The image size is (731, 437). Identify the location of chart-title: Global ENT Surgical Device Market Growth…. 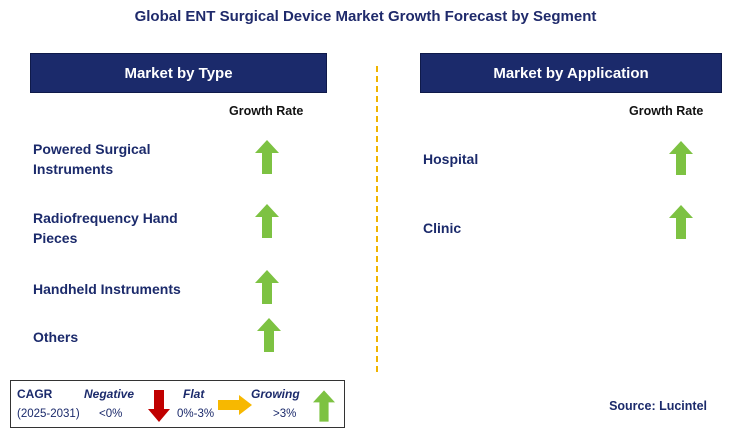
(365, 16).